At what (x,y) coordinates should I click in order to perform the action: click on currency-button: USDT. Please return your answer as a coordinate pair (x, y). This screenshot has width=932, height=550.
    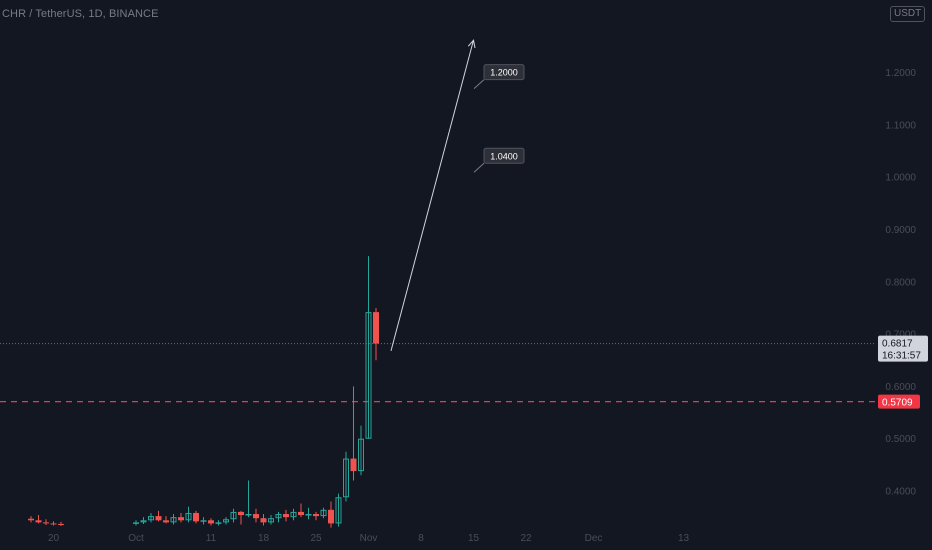
    Looking at the image, I should click on (908, 14).